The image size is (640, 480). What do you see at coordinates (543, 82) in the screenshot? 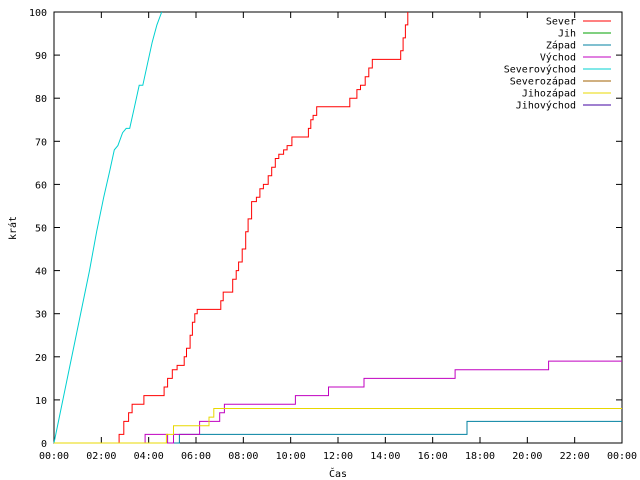
I see `legend-label-severozapad: Severozápad` at bounding box center [543, 82].